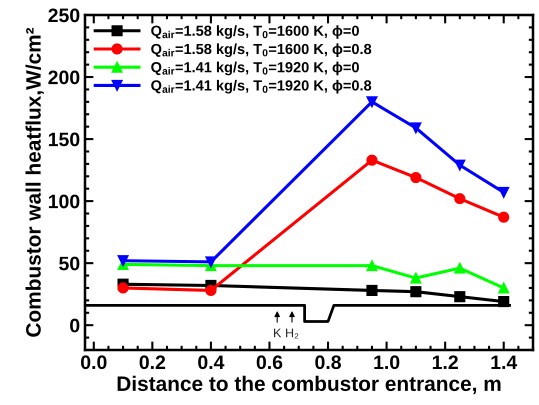  What do you see at coordinates (269, 362) in the screenshot?
I see `x-tick-label: 0.6` at bounding box center [269, 362].